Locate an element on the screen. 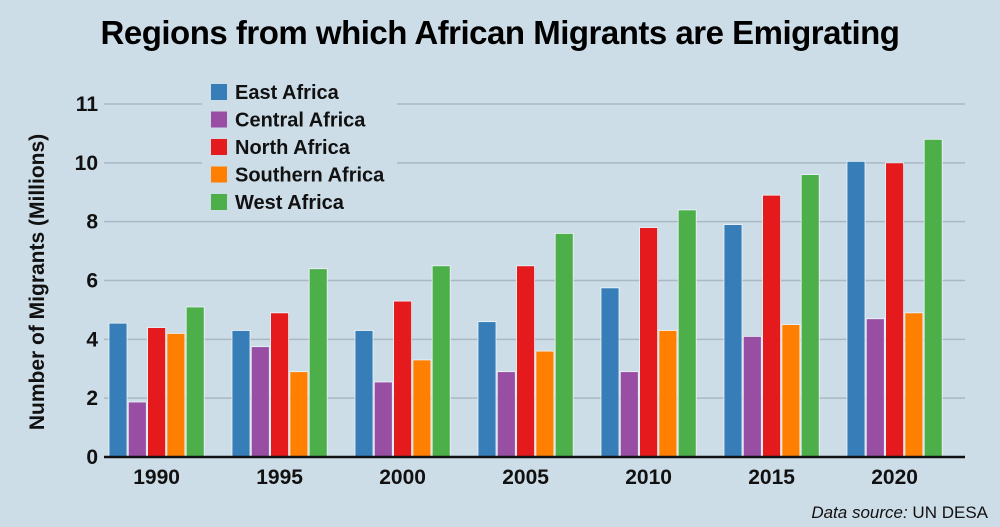 This screenshot has width=1000, height=527. bar-north-africa-2020 is located at coordinates (894, 310).